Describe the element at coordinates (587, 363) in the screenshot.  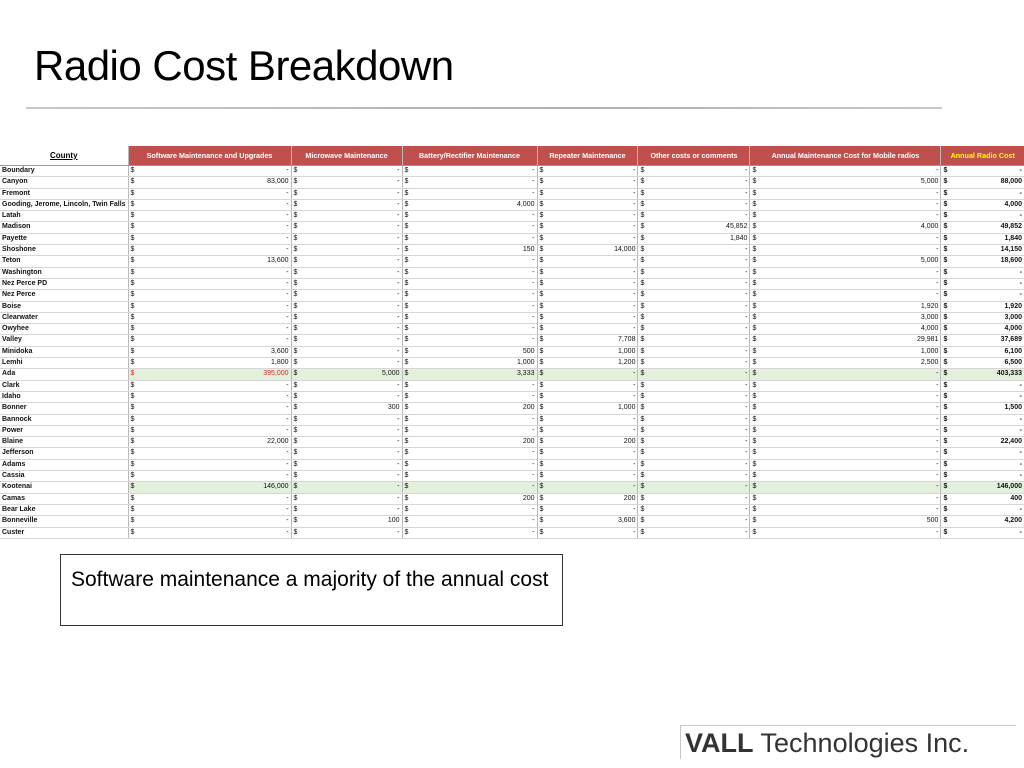
I see `cost-cell: $1,200` at that location.